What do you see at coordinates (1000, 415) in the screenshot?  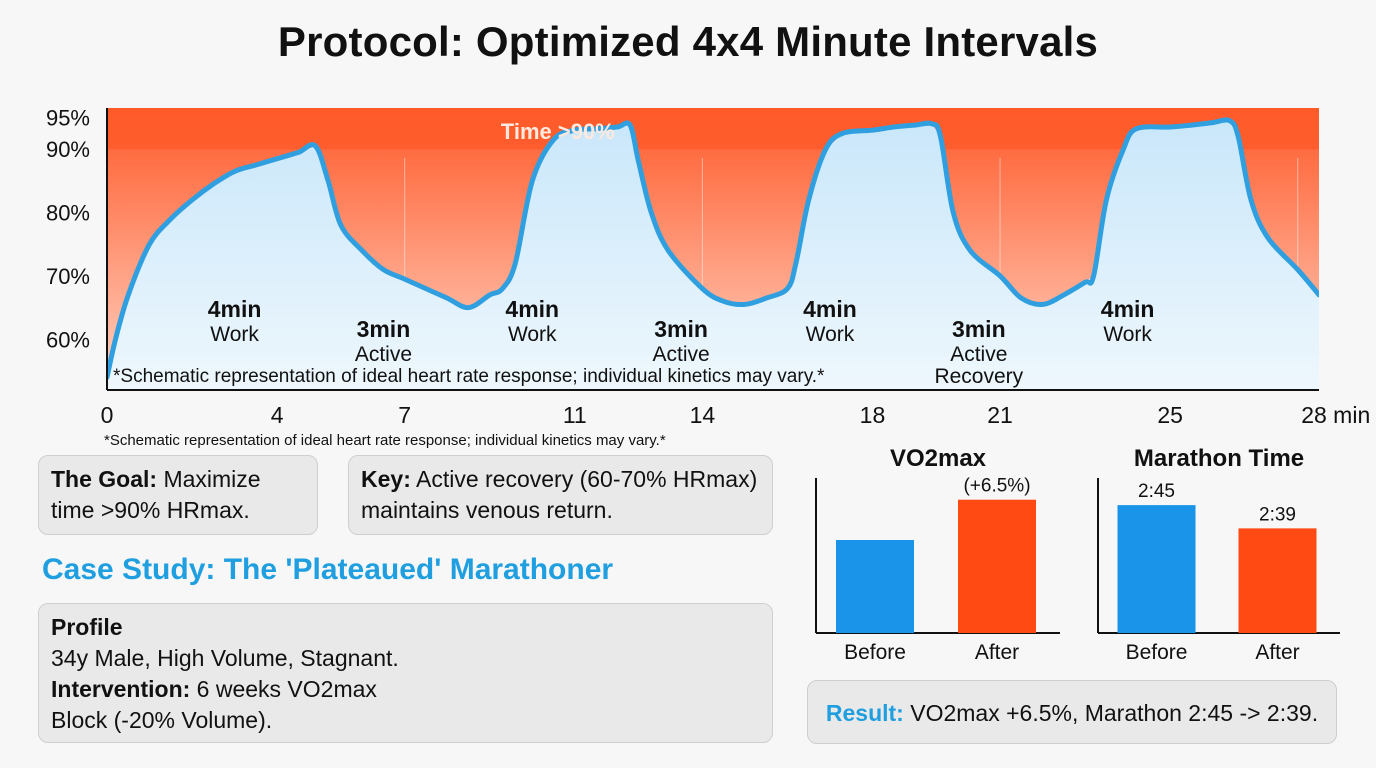 I see `x-tick-label: 21` at bounding box center [1000, 415].